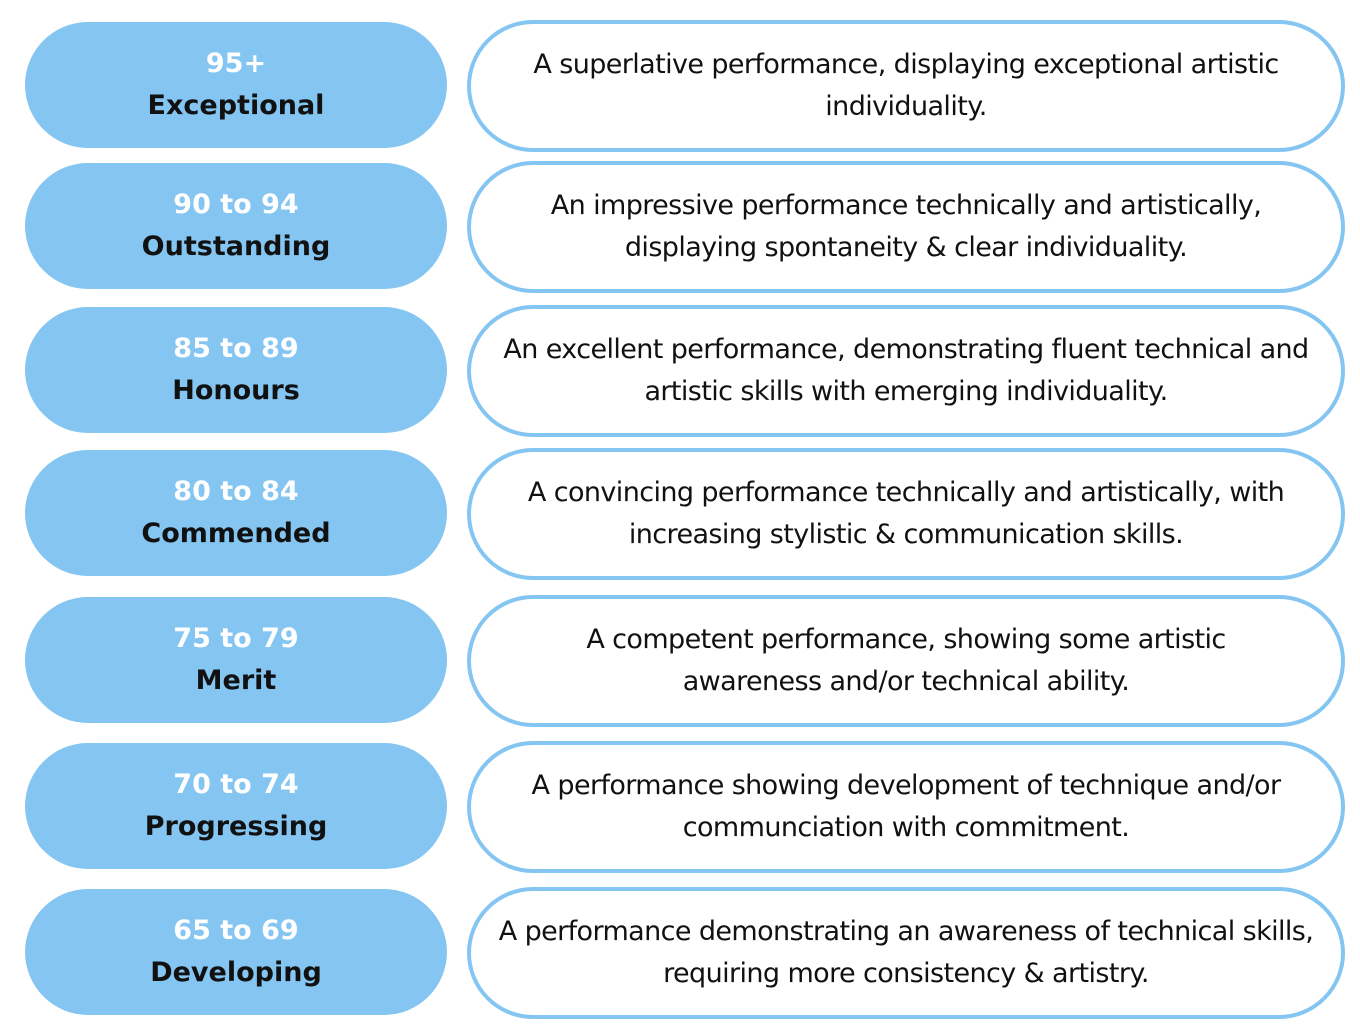  I want to click on score-range: 70 to 74, so click(236, 784).